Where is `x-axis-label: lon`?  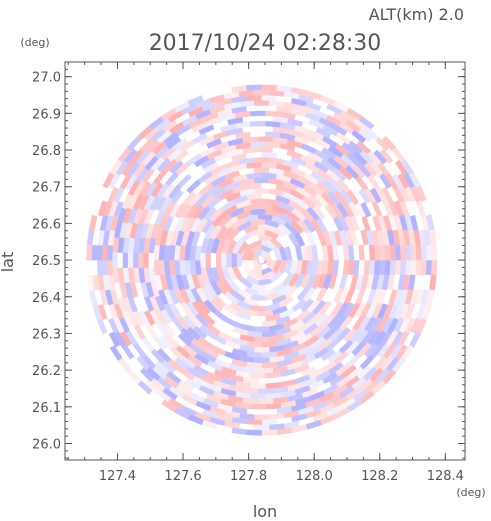
x-axis-label: lon is located at coordinates (265, 511).